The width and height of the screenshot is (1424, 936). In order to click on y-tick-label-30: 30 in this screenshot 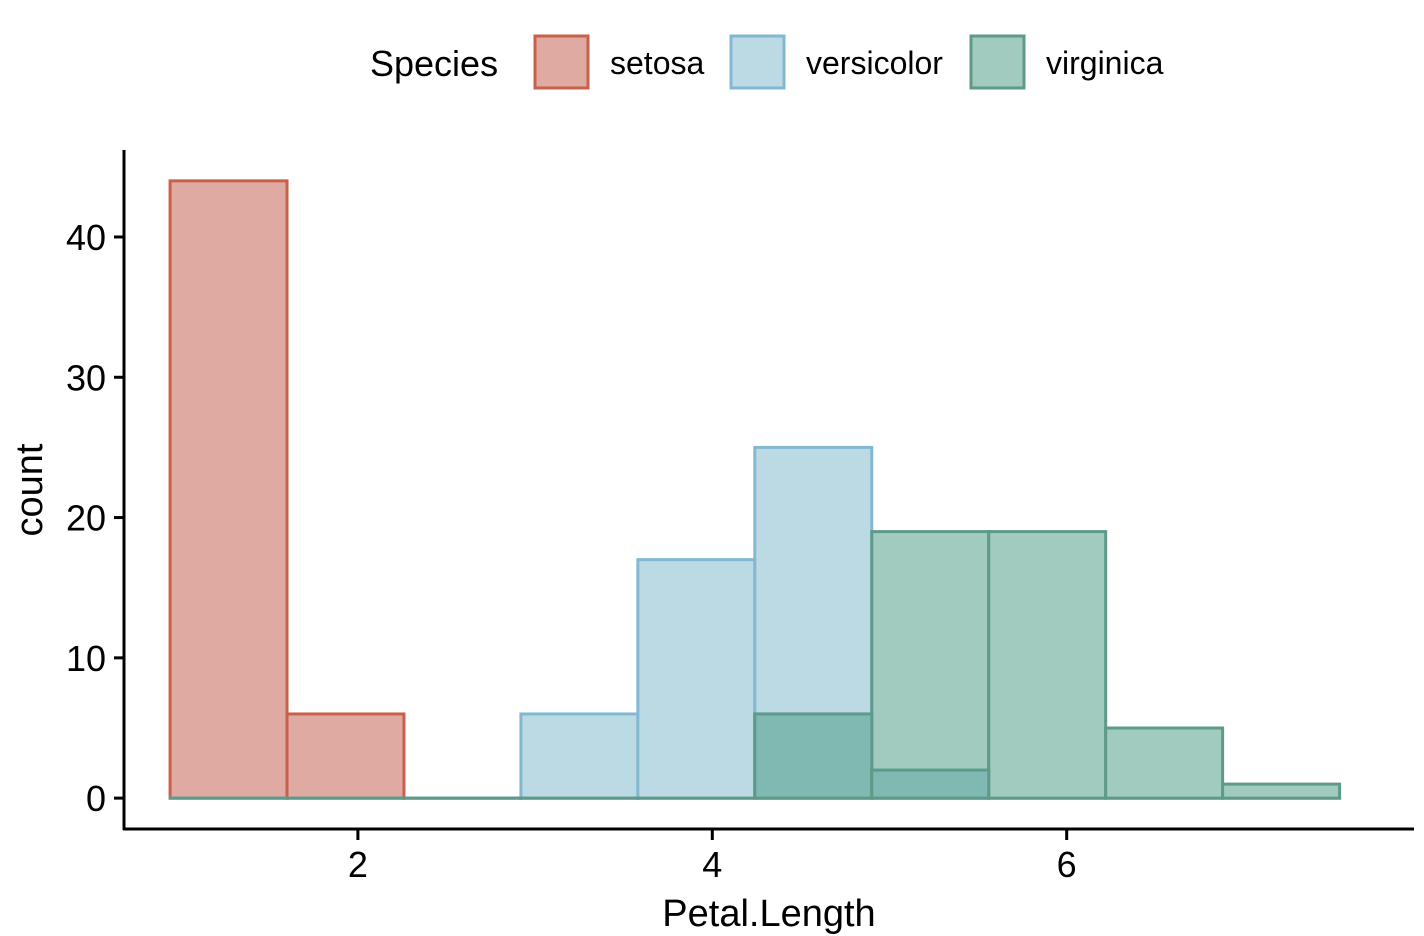, I will do `click(86, 377)`.